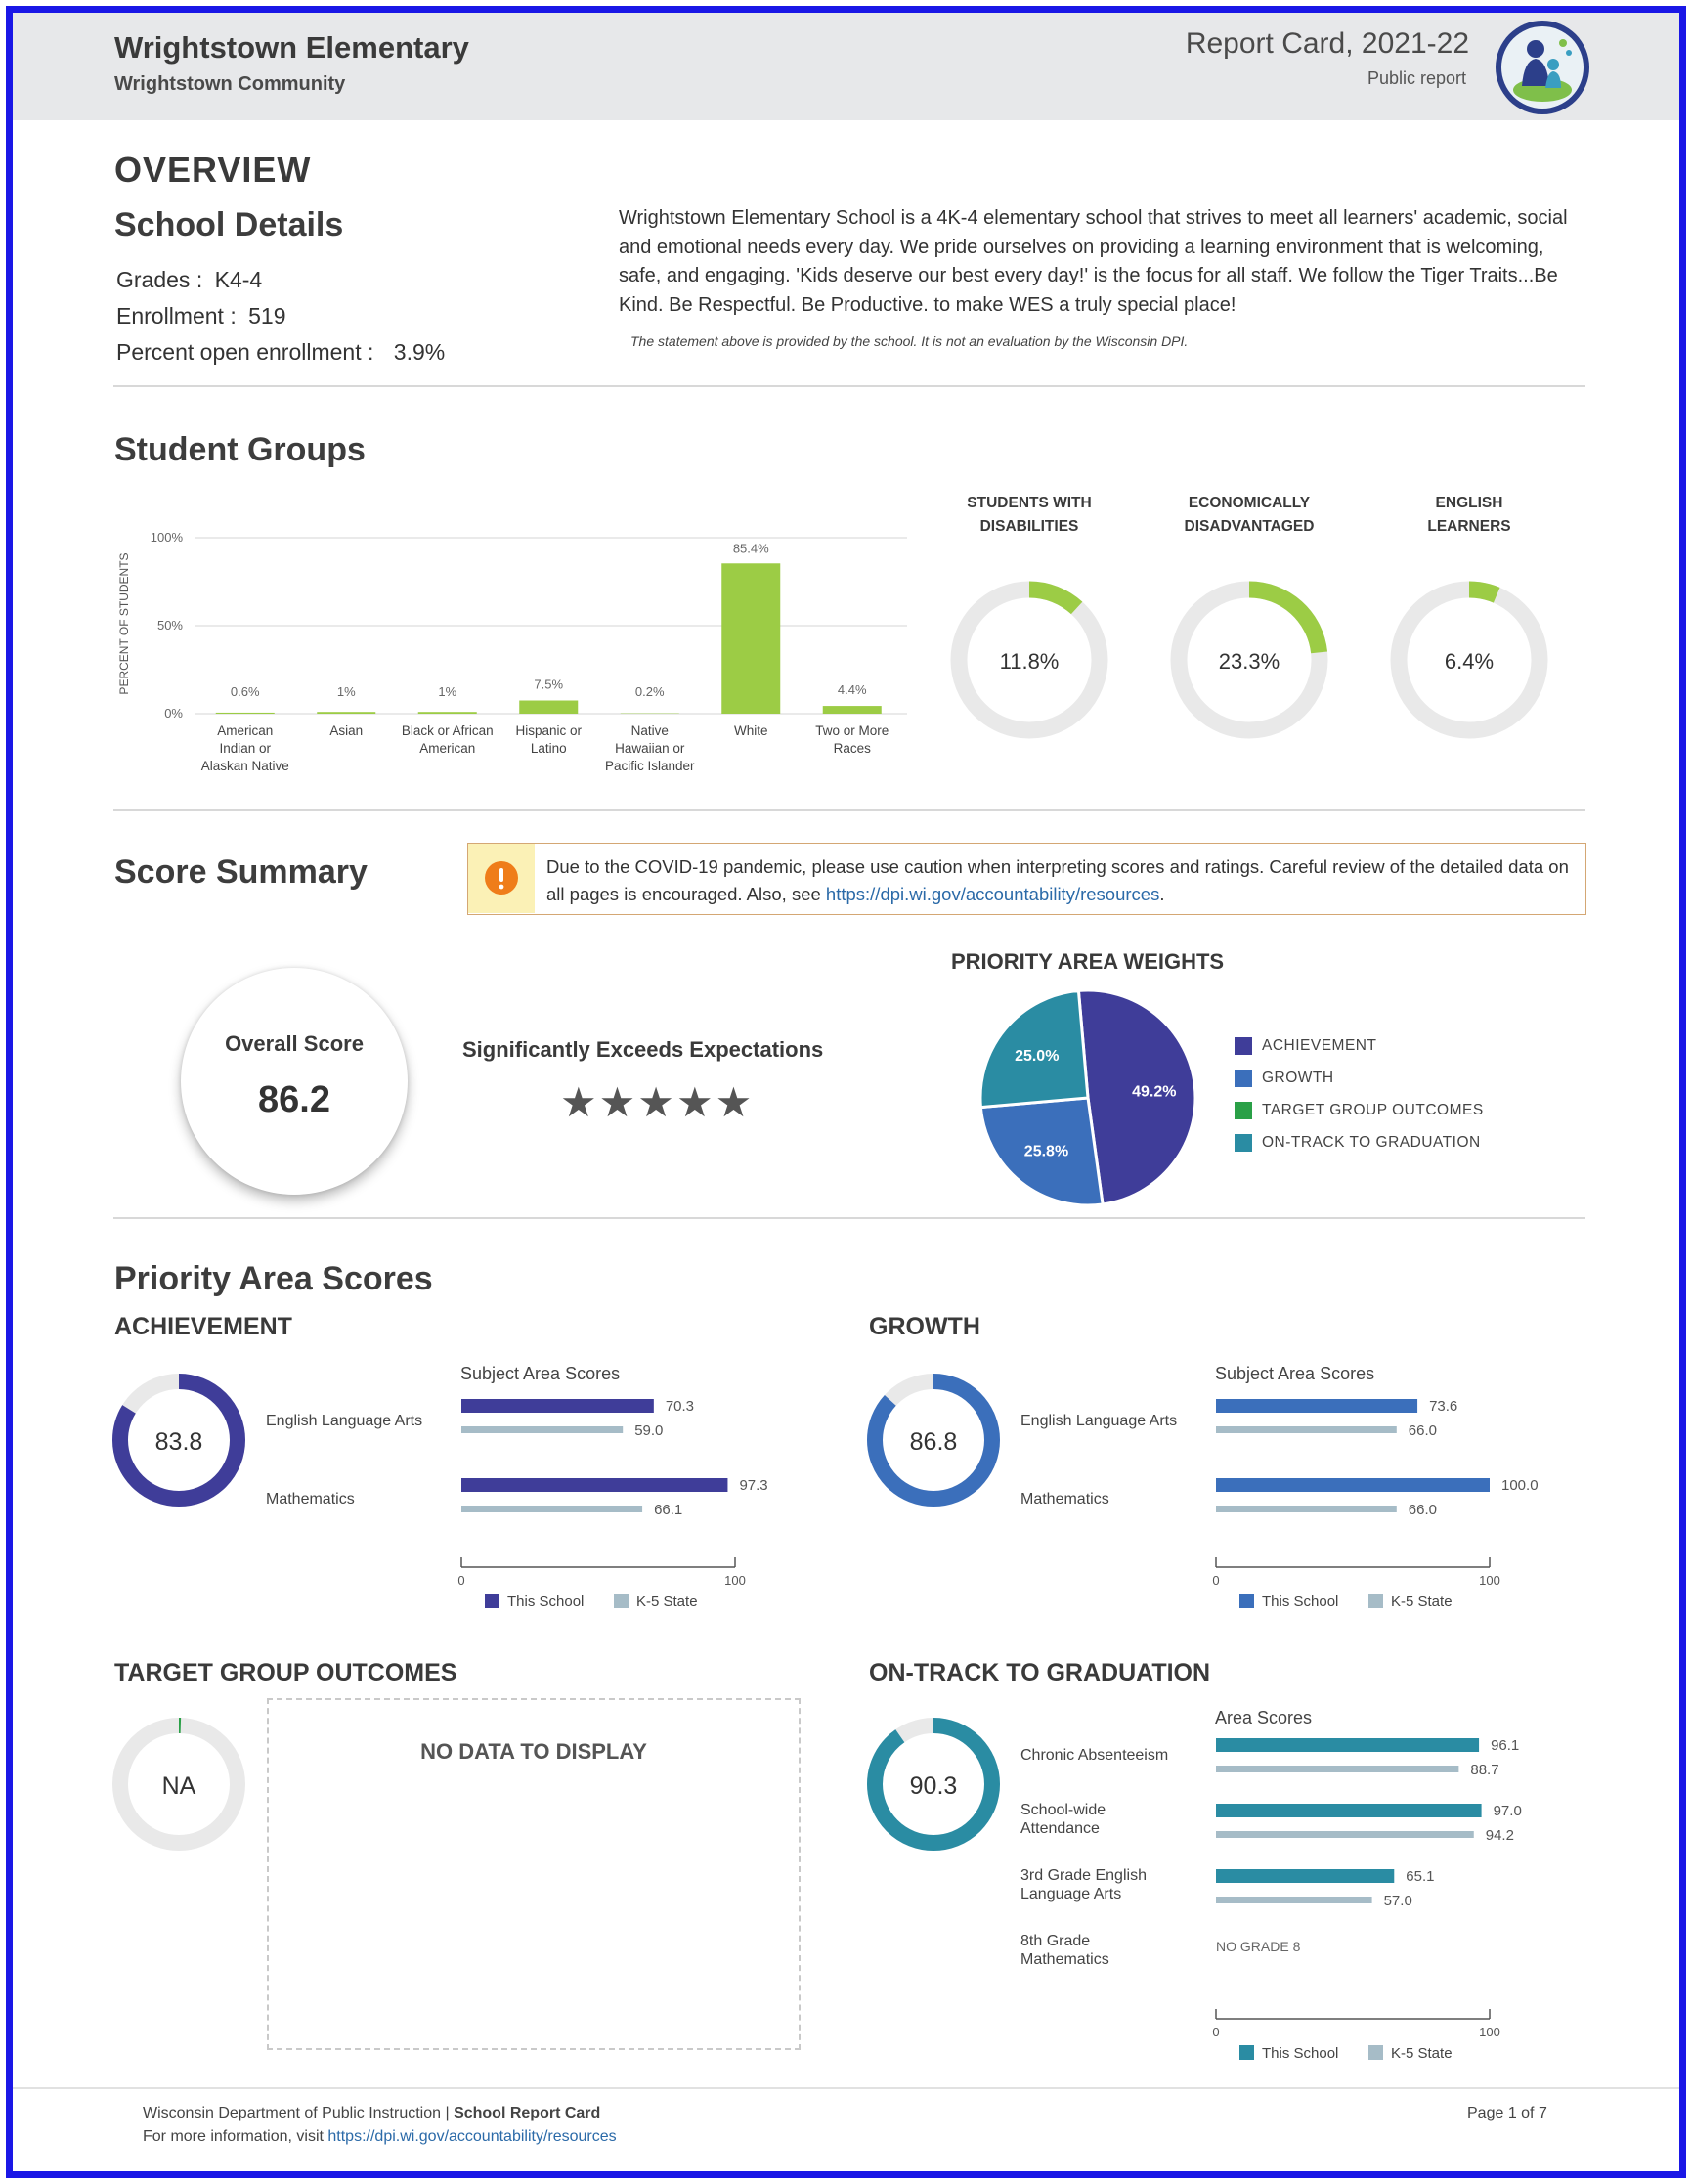 This screenshot has height=2184, width=1692. Describe the element at coordinates (650, 766) in the screenshot. I see `category-label: Pacific Islander` at that location.